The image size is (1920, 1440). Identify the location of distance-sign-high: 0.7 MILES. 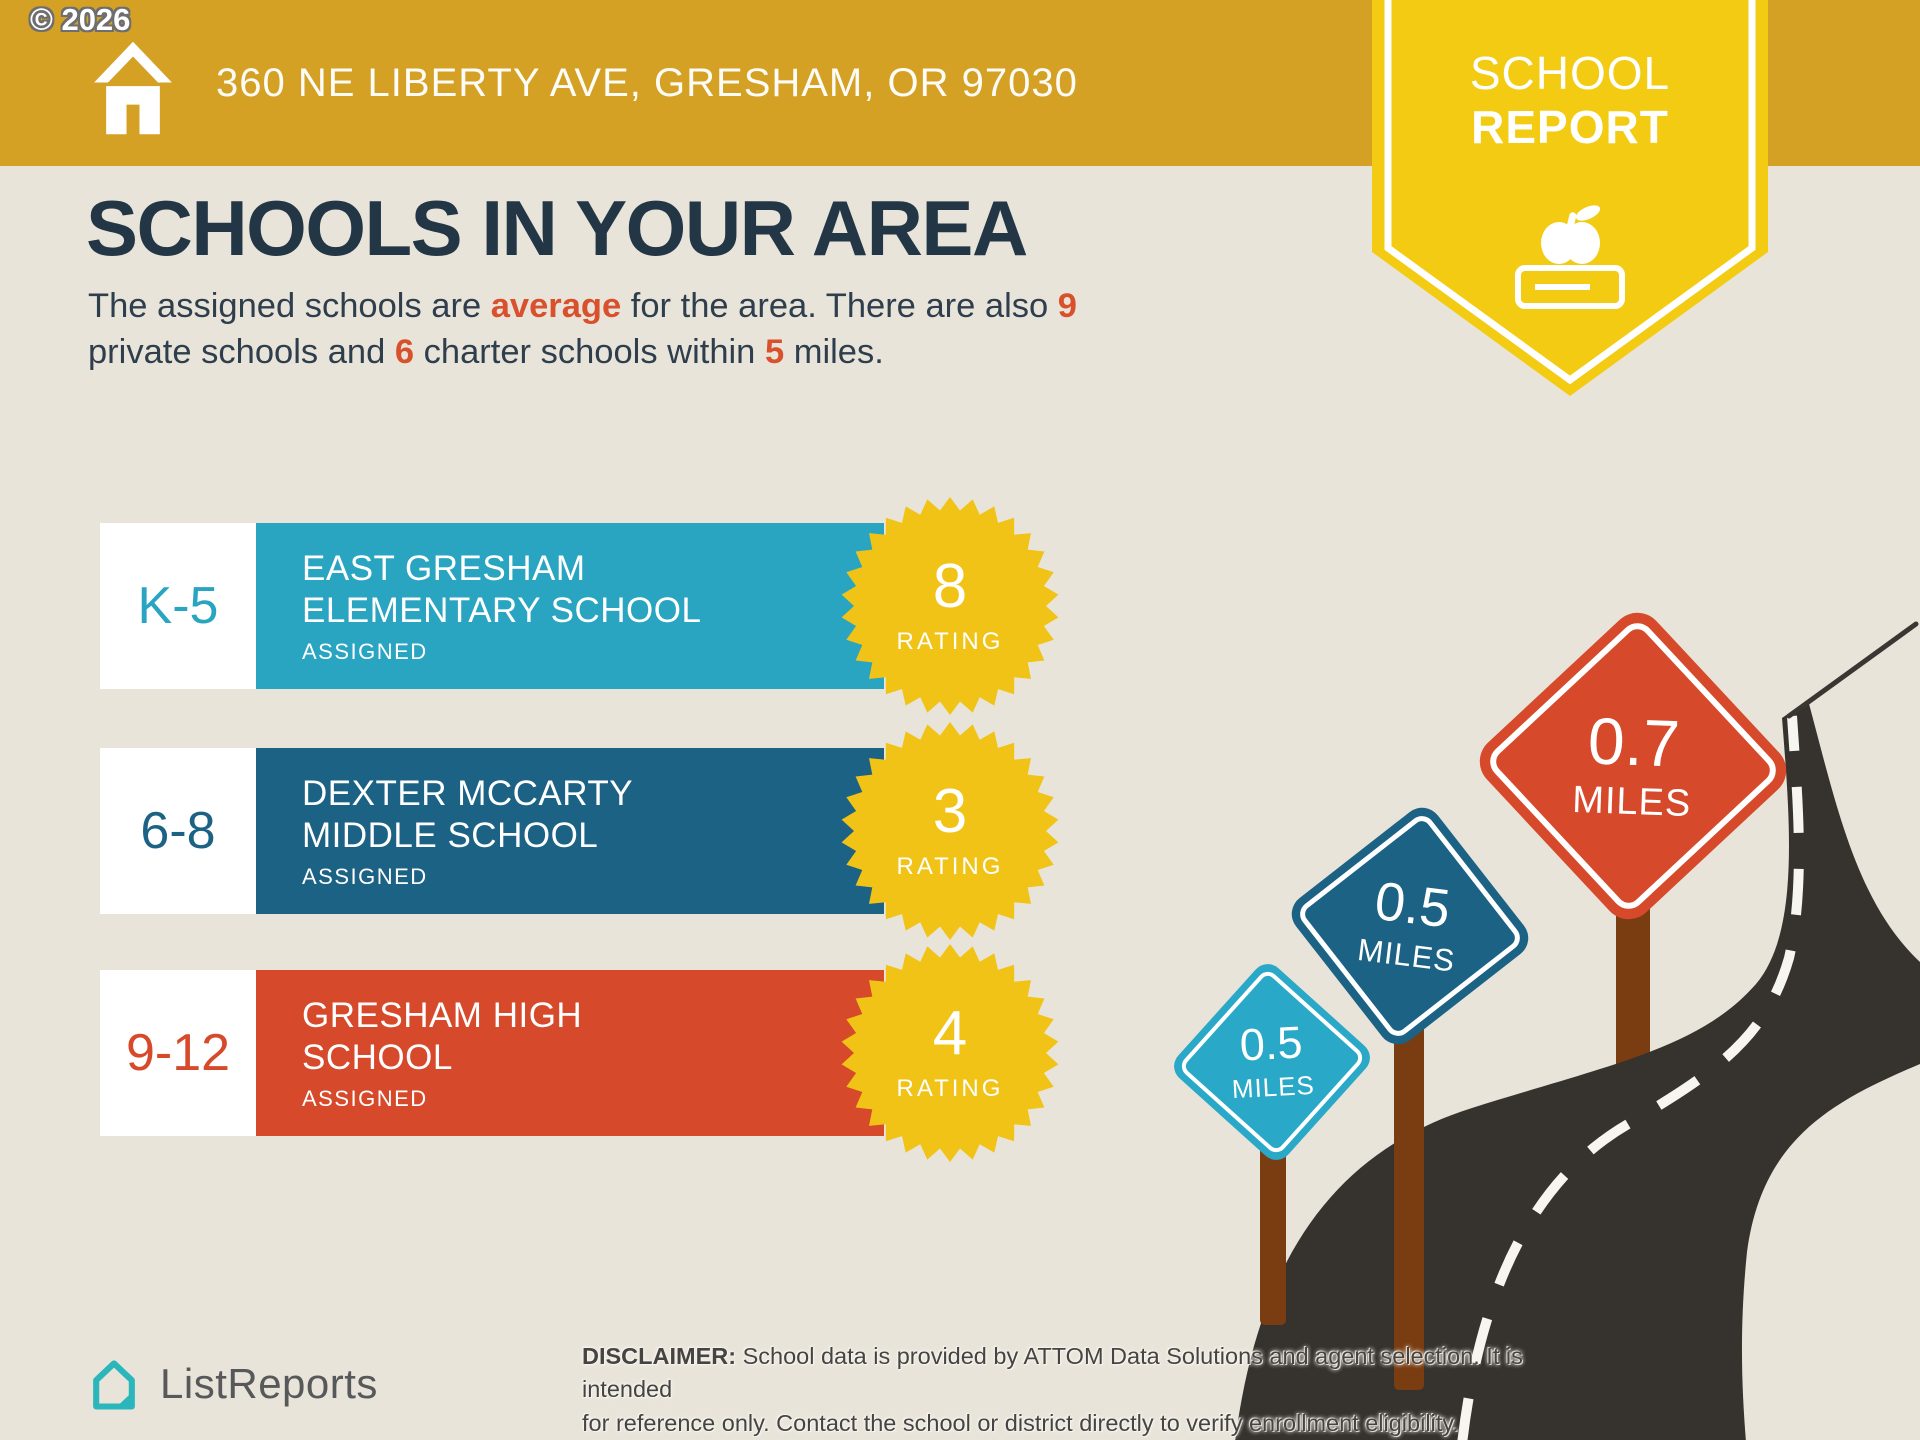
(1633, 766).